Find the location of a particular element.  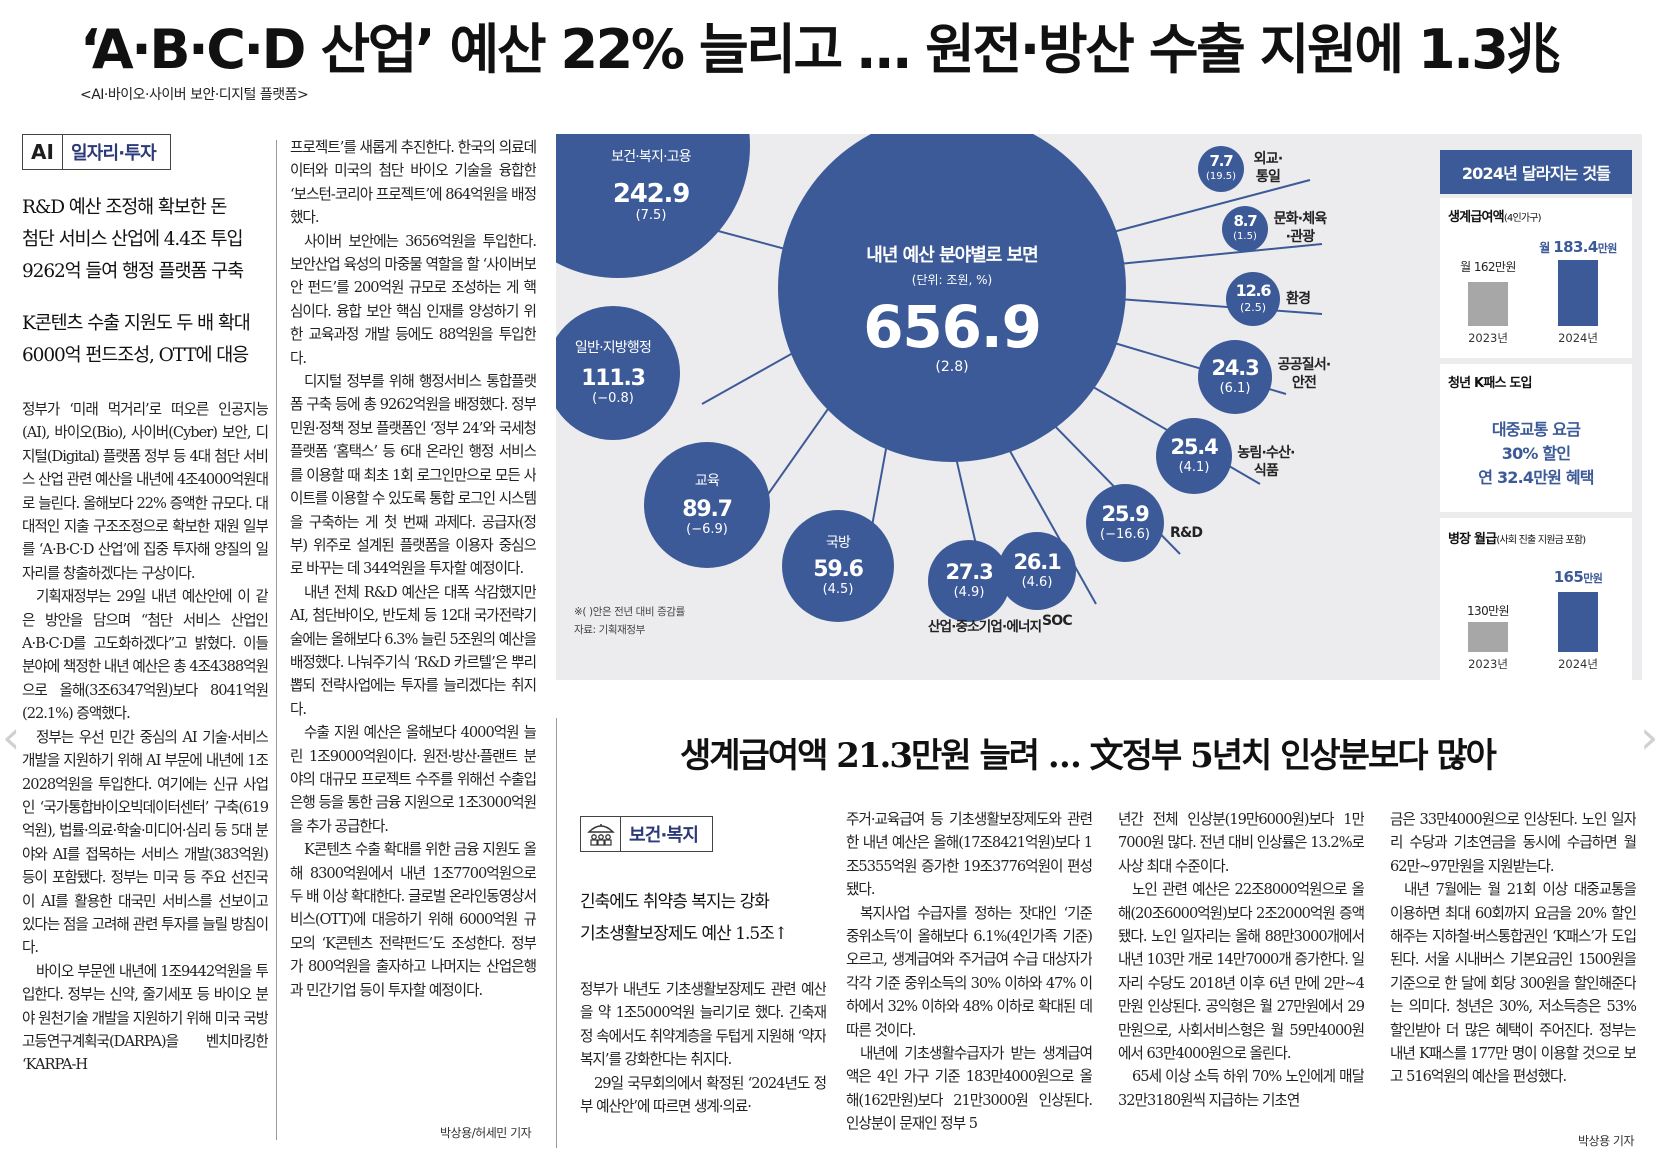

bubble-agriculture: 25.4 (4.1) is located at coordinates (1194, 456).